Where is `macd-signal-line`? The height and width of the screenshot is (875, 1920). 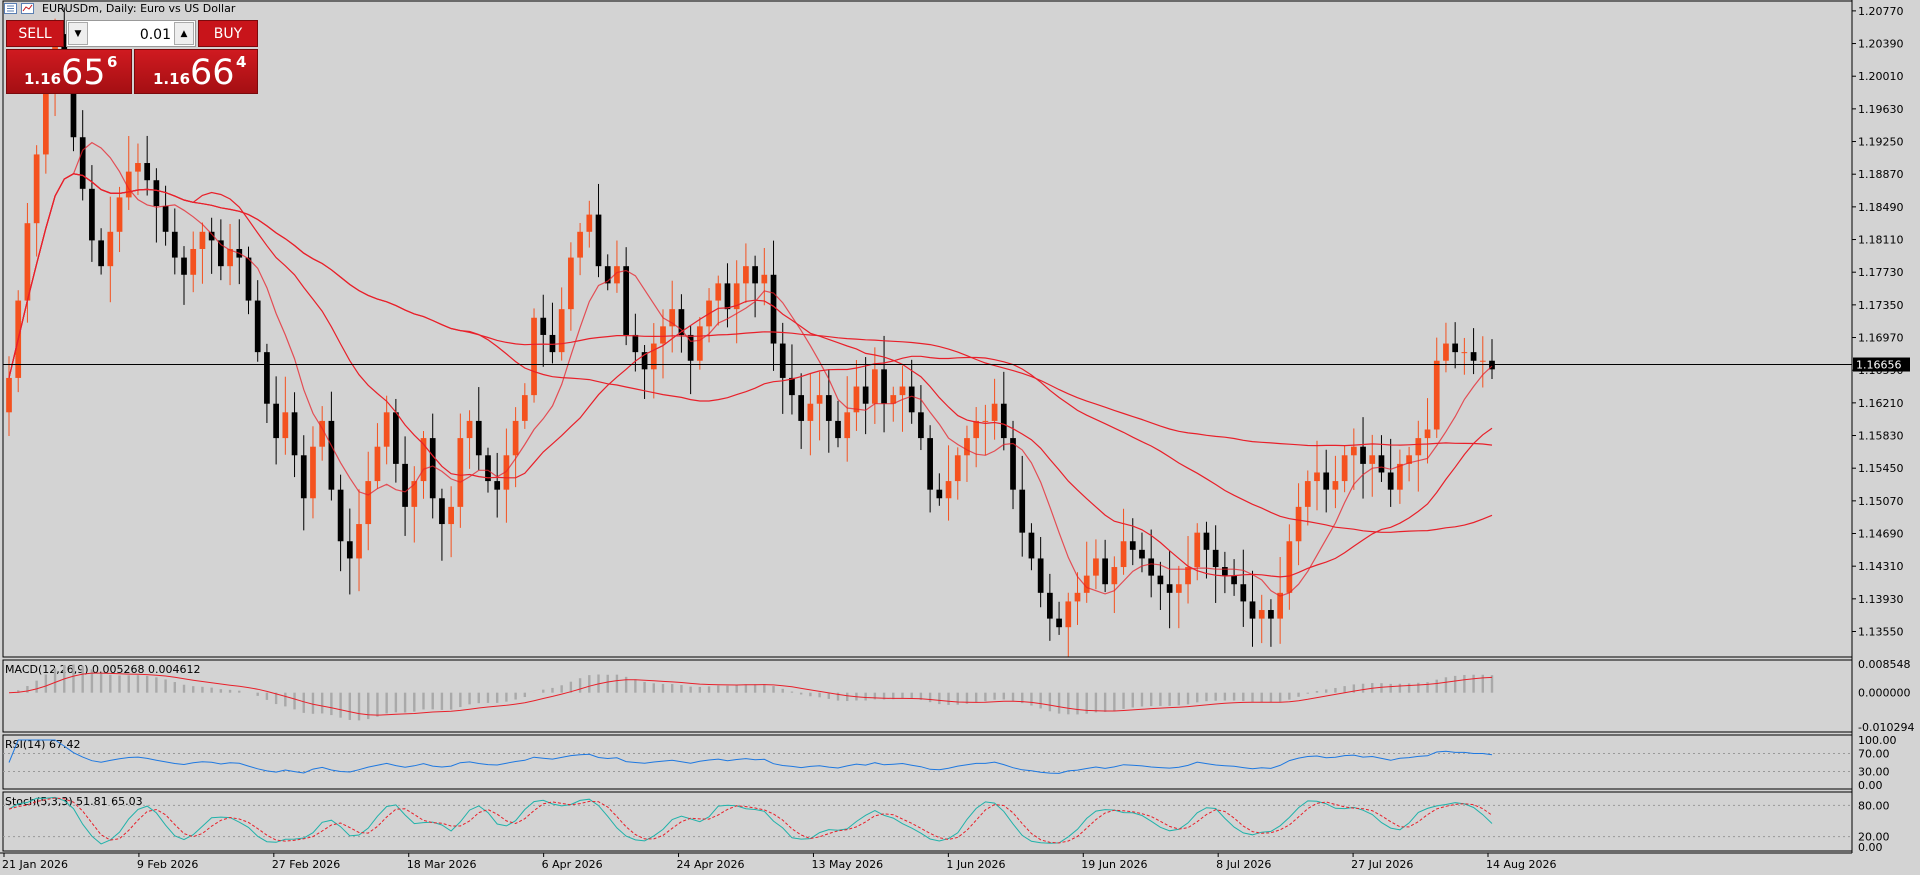
macd-signal-line is located at coordinates (750, 694).